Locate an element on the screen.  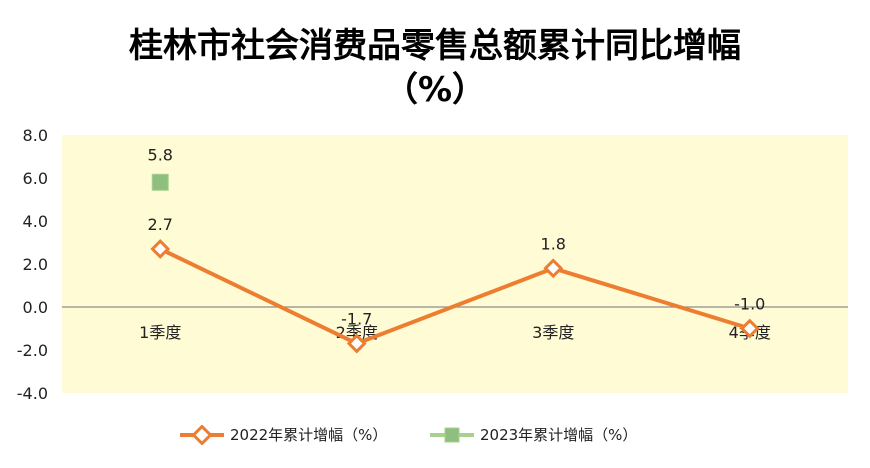
y-tick-label: -4.0 is located at coordinates (32, 393).